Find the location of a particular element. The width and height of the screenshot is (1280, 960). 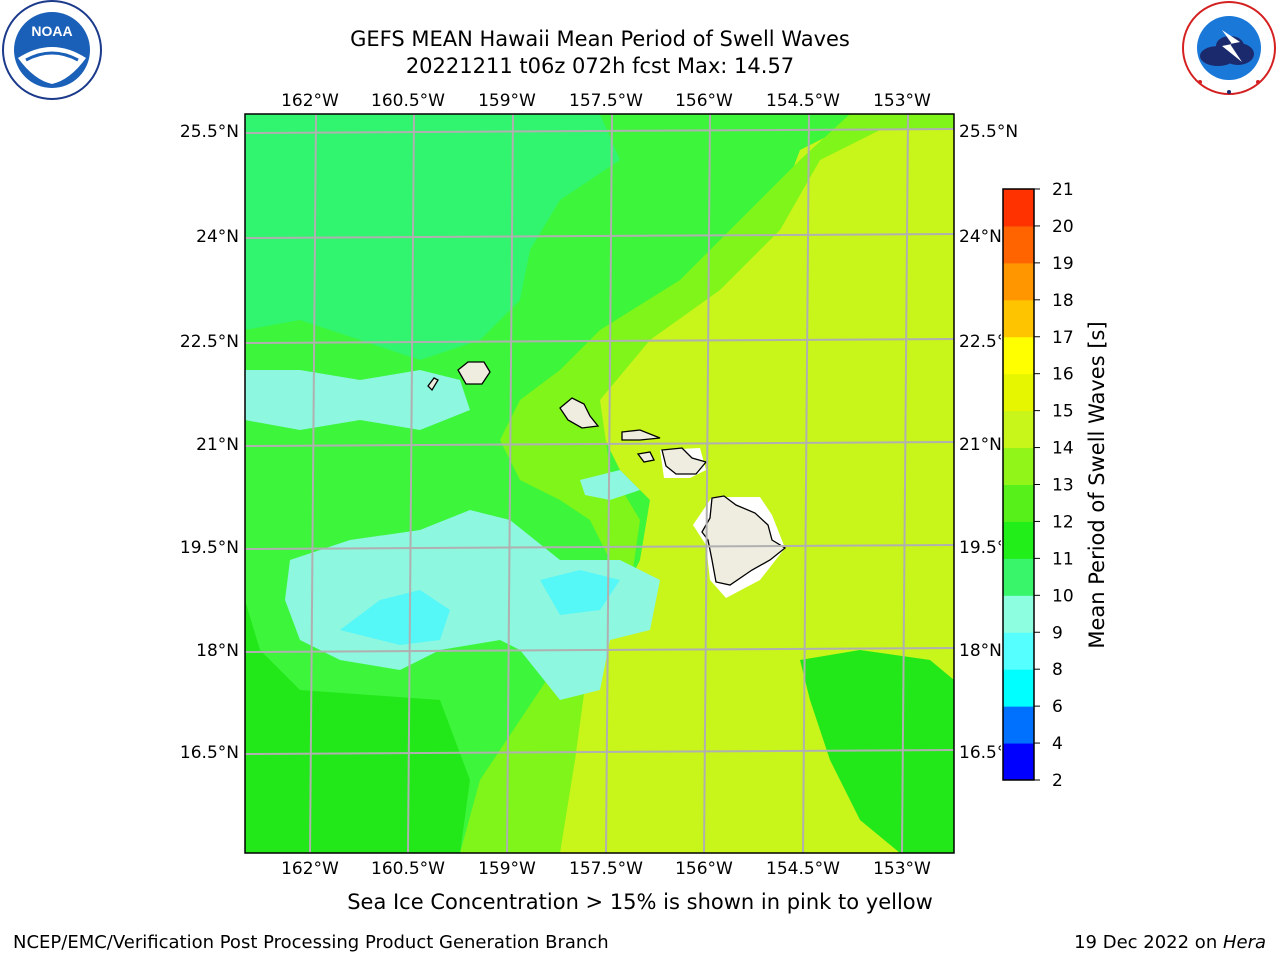

colorbar: 2 4 6 8 9 10 11 12 13 14 15 16 17 18 19 20 21 is located at coordinates (1061, 485).